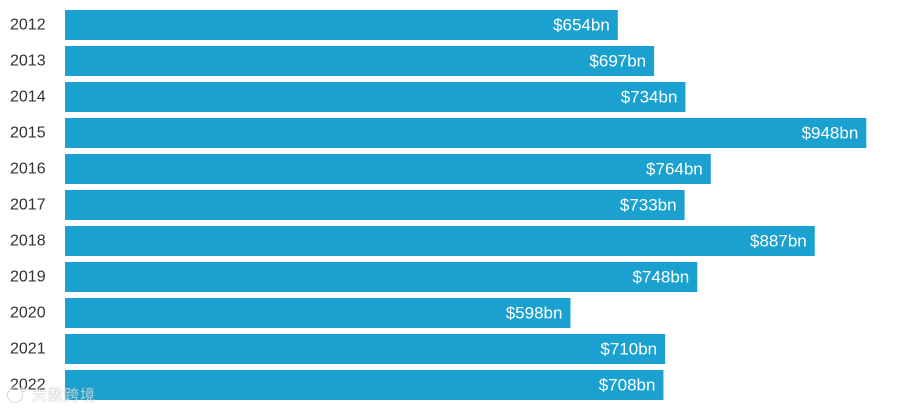 This screenshot has height=412, width=898. Describe the element at coordinates (360, 61) in the screenshot. I see `bar-2013` at that location.